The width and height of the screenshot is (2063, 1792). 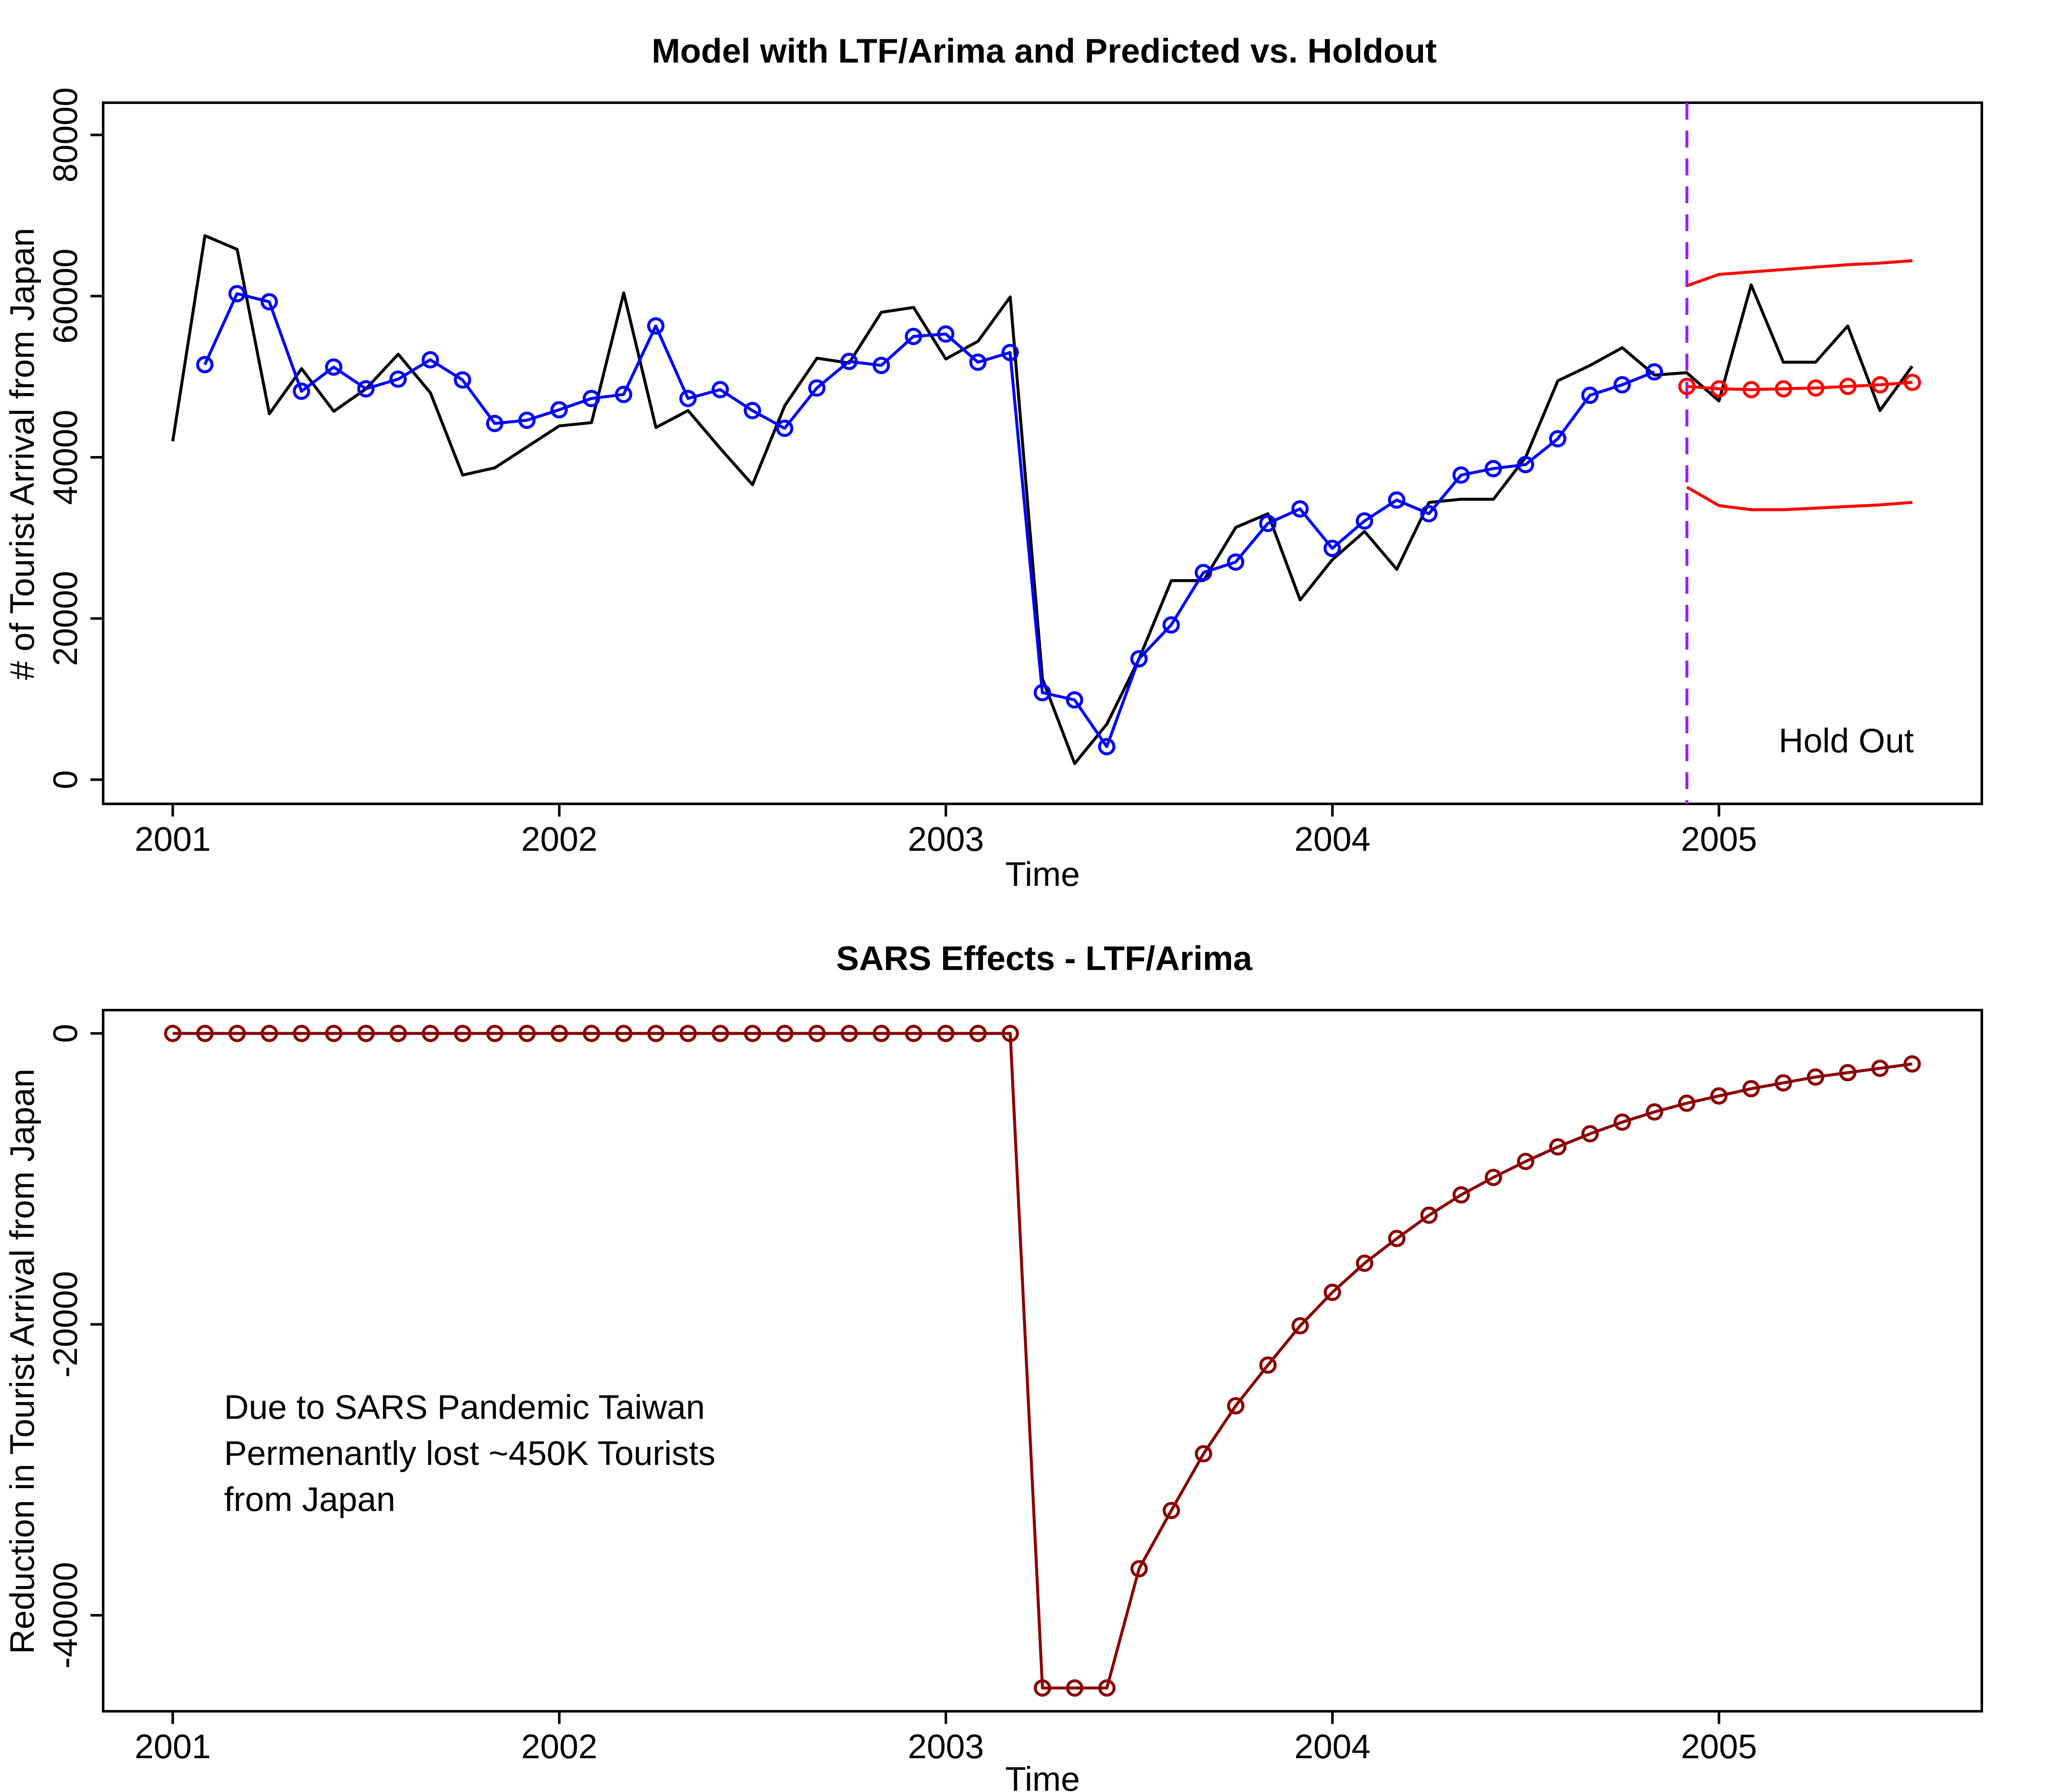 I want to click on top-y-tick-label: 20000, so click(x=66, y=618).